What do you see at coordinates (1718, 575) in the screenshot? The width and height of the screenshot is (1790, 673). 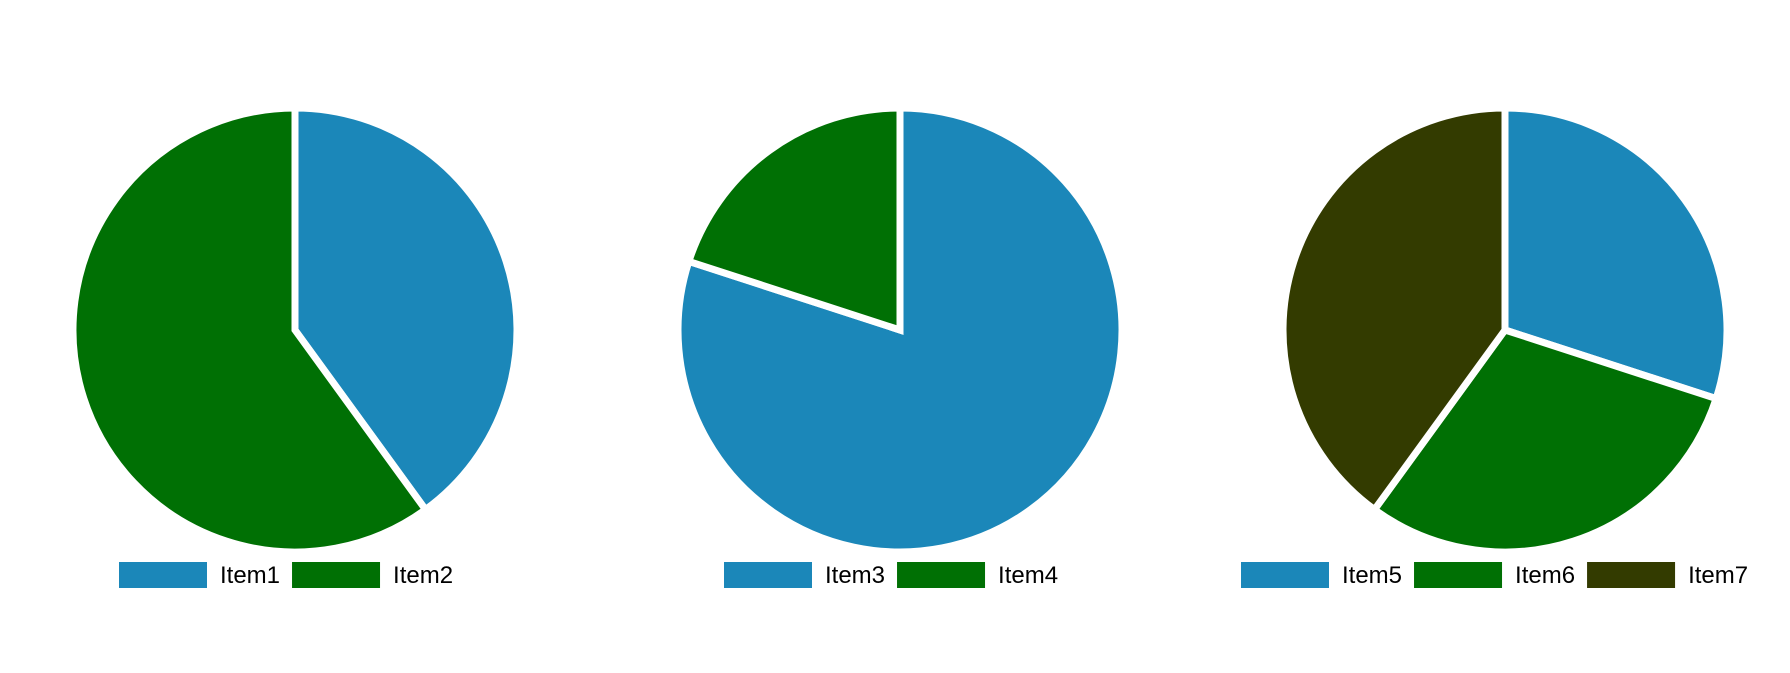 I see `legend-label-item7: Item7` at bounding box center [1718, 575].